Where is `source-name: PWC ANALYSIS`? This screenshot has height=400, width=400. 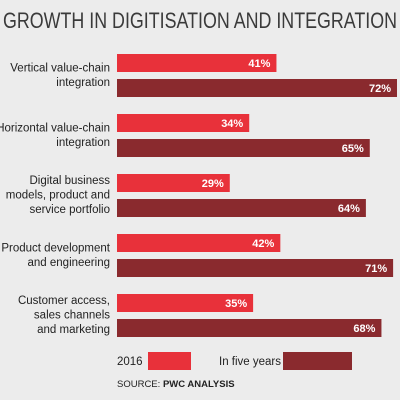 source-name: PWC ANALYSIS is located at coordinates (199, 384).